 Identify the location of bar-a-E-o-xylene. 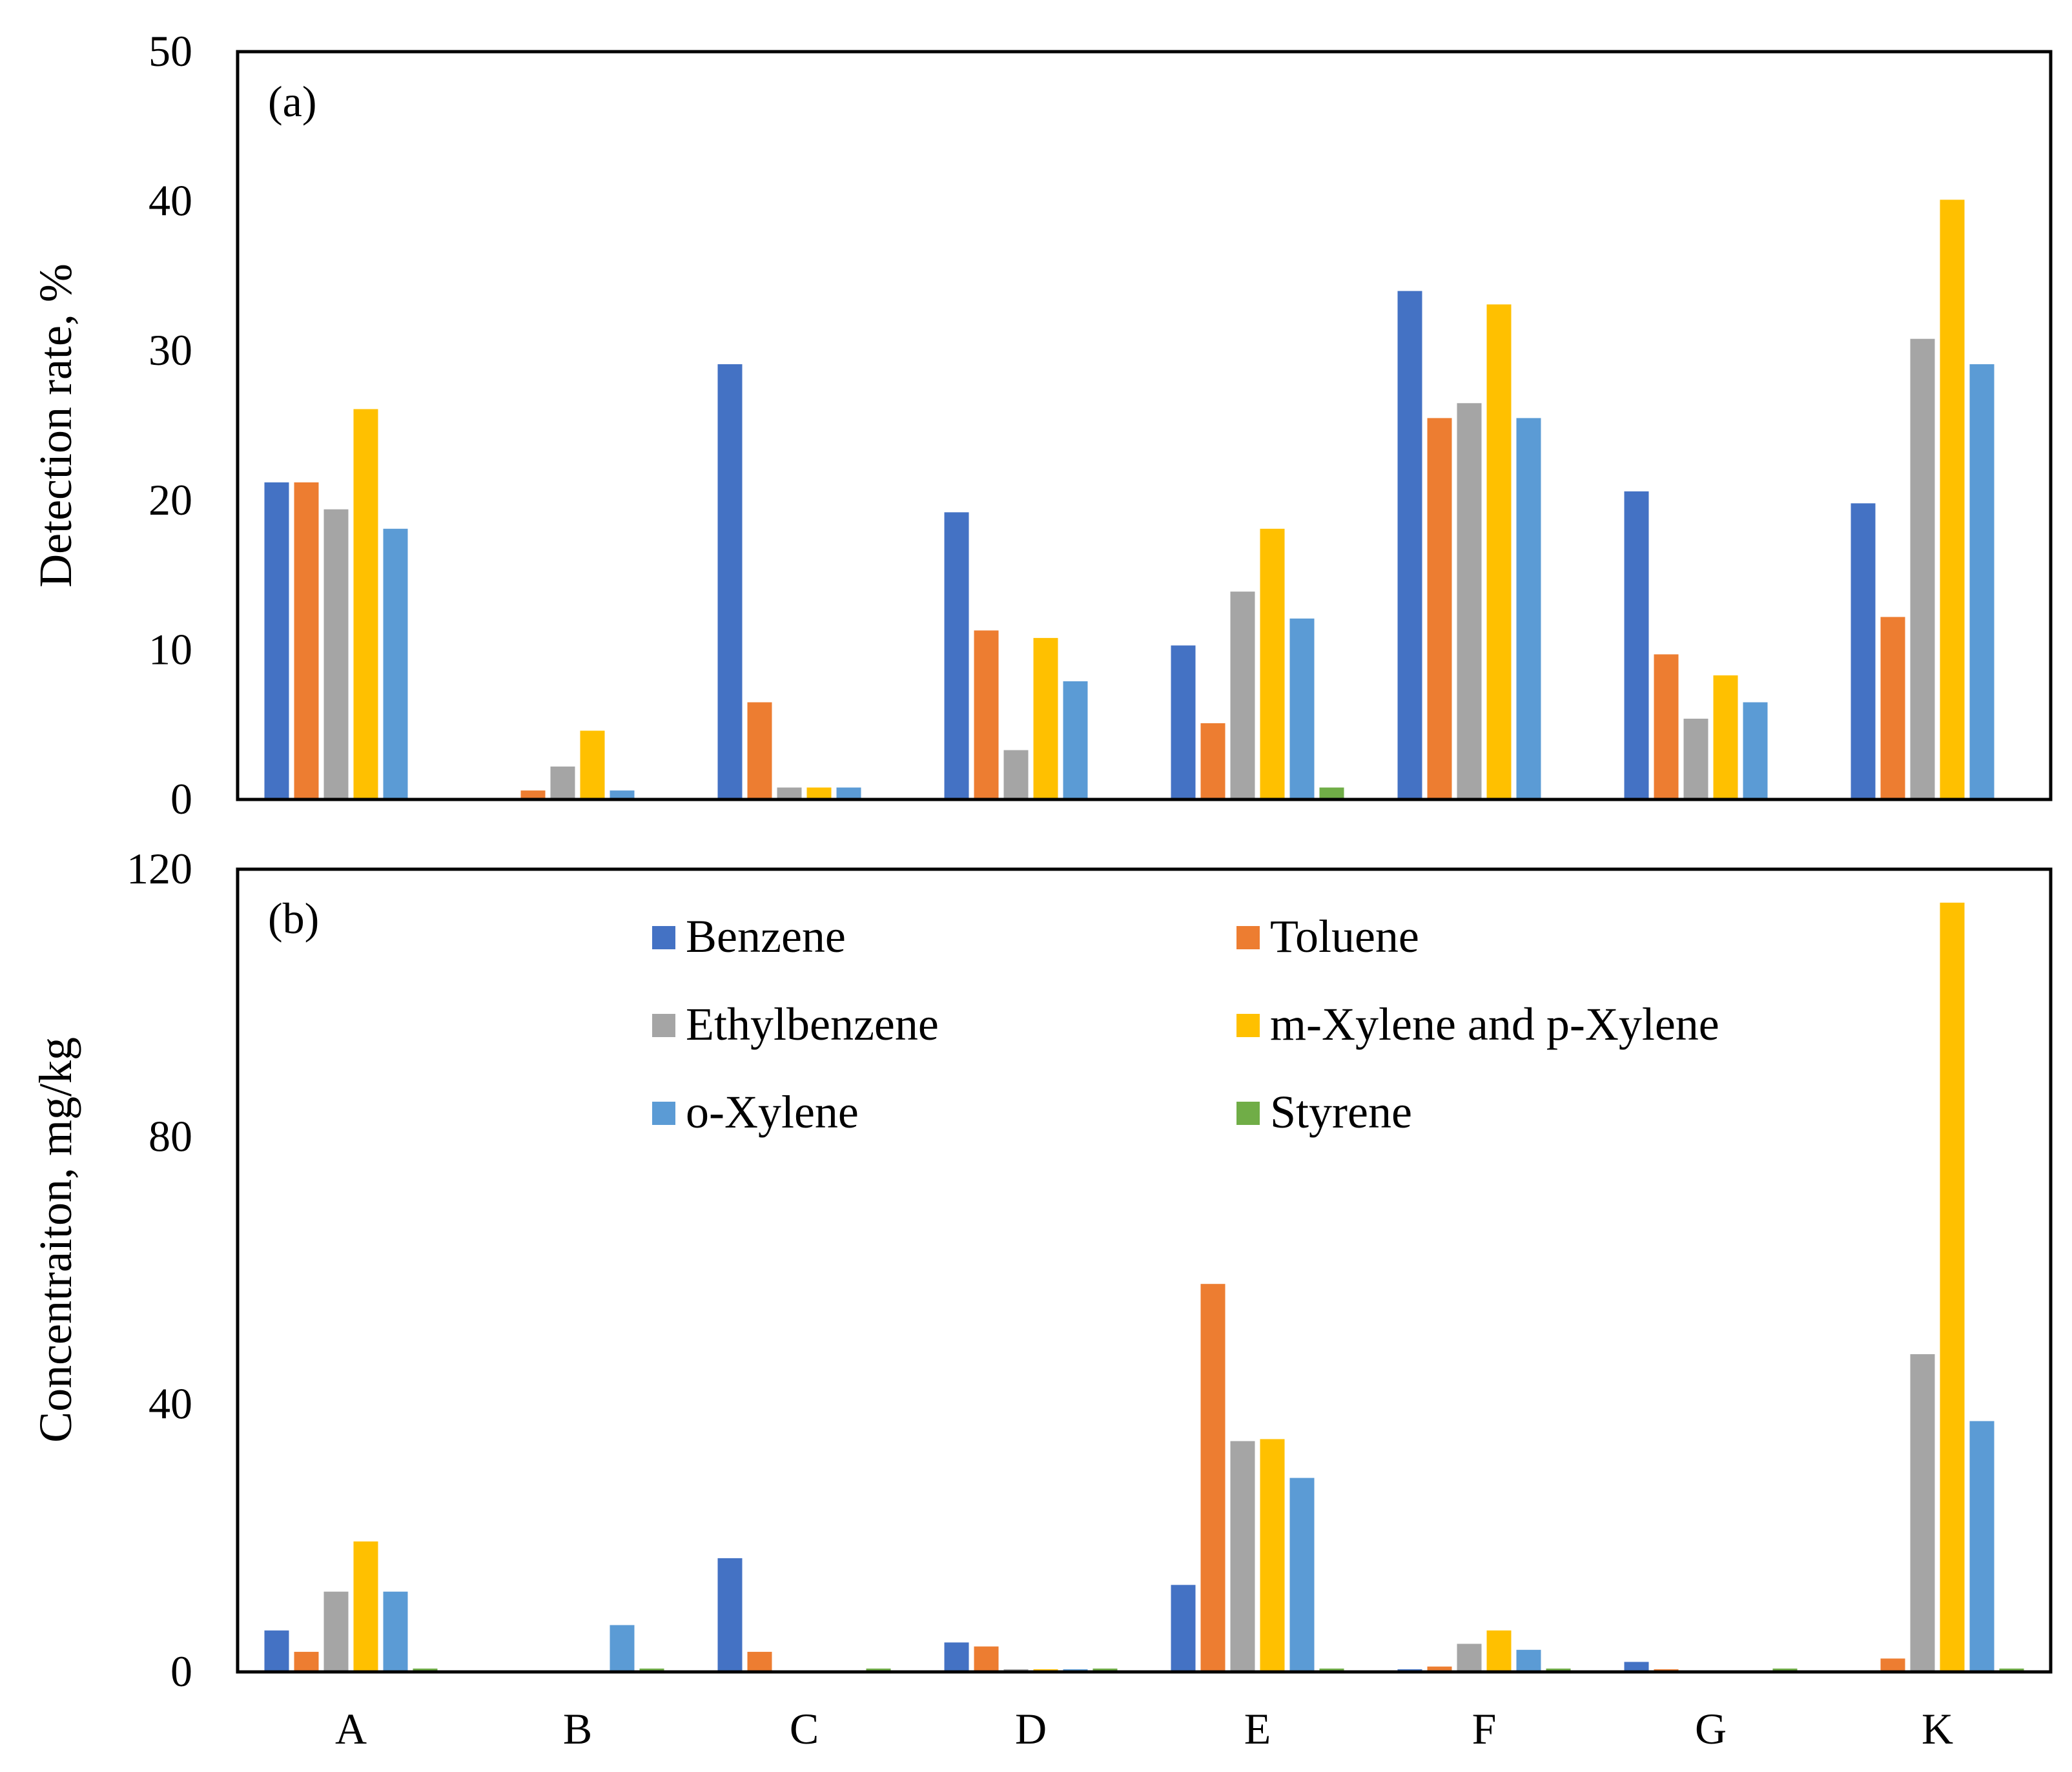
(1302, 709).